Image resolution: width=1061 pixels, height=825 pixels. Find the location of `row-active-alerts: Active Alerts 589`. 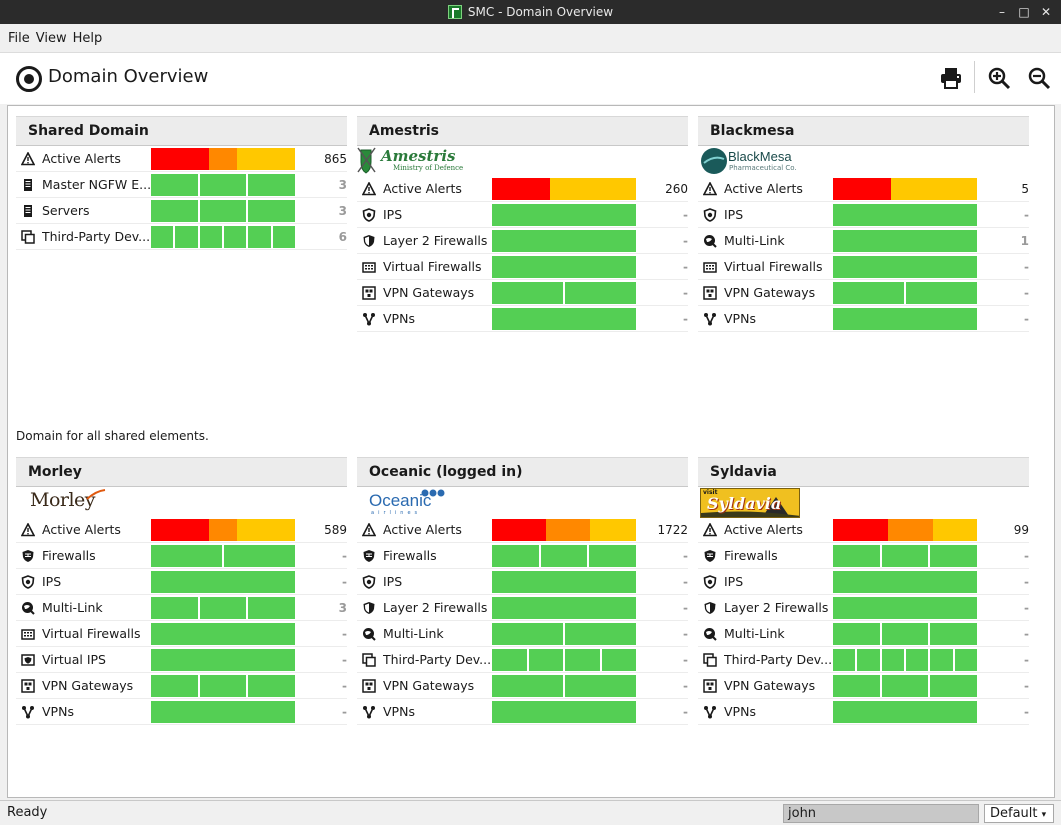

row-active-alerts: Active Alerts 589 is located at coordinates (181, 530).